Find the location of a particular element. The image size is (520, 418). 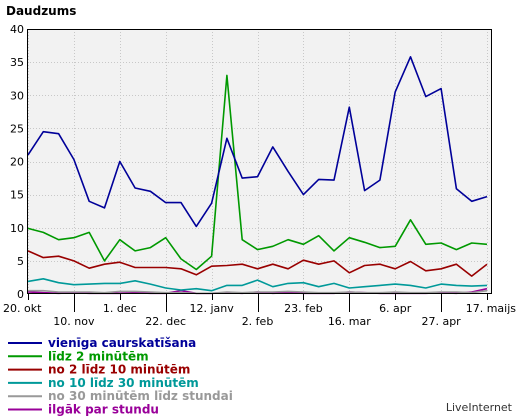

x-tick-label: 20. okt is located at coordinates (22, 308).